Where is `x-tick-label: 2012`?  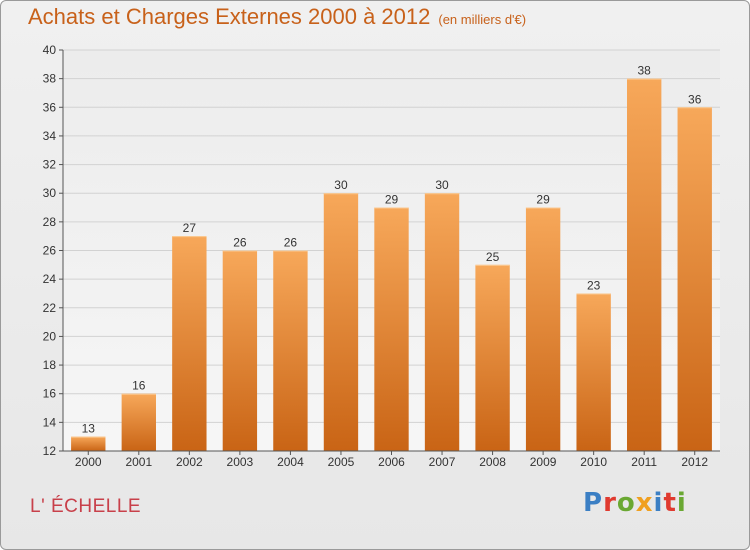
x-tick-label: 2012 is located at coordinates (694, 462).